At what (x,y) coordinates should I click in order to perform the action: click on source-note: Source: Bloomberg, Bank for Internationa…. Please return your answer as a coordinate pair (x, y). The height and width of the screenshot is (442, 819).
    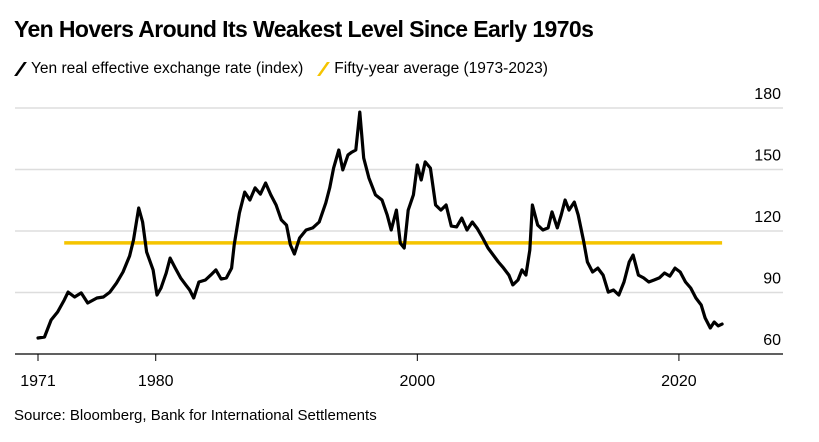
    Looking at the image, I should click on (195, 415).